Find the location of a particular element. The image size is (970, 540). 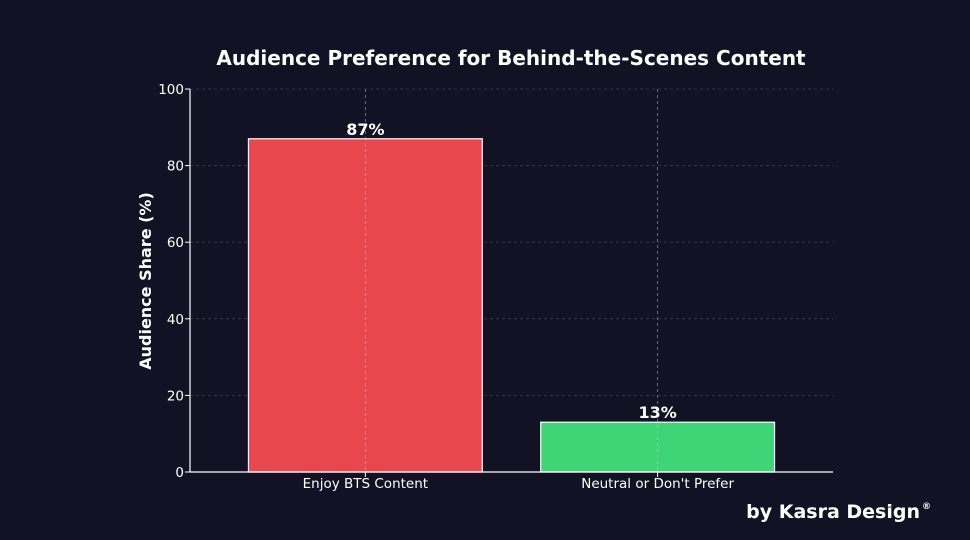

x-category-label: Neutral or Don't Prefer is located at coordinates (657, 484).